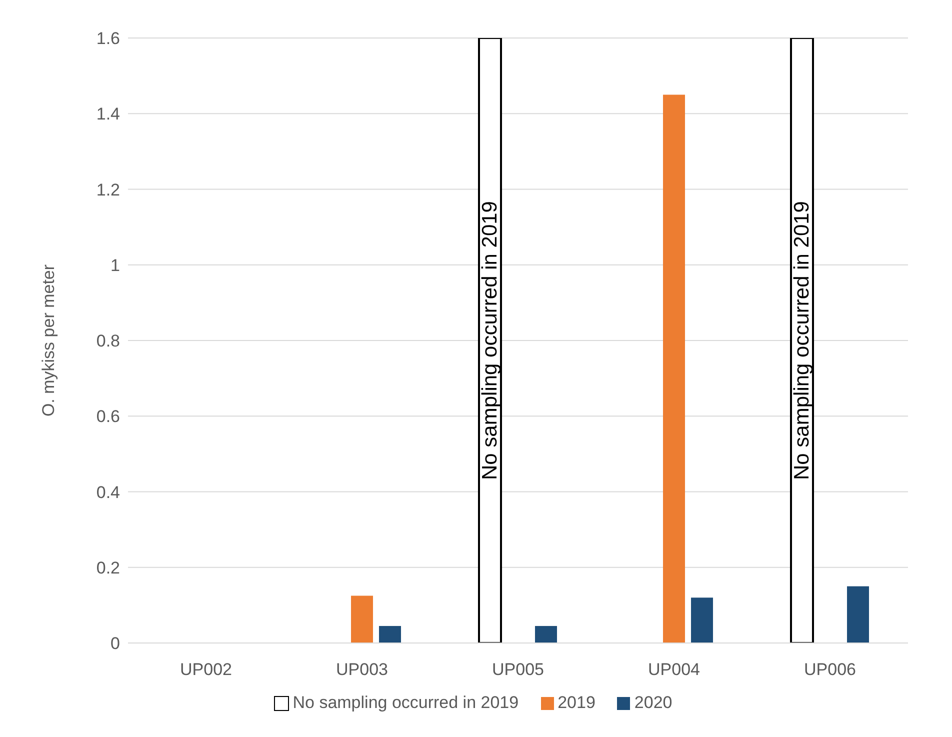 This screenshot has height=737, width=952. Describe the element at coordinates (108, 341) in the screenshot. I see `y-tick-label: 0.8` at that location.